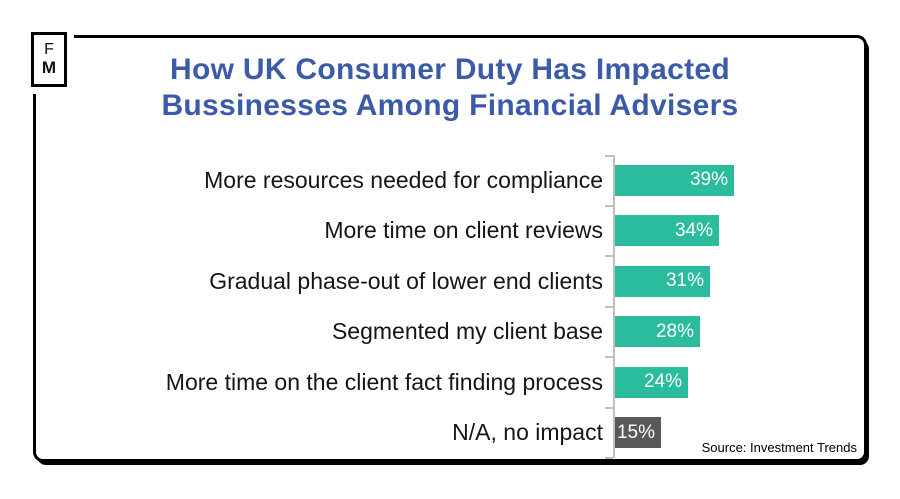 The image size is (900, 499). I want to click on chart-row: Segmented my client base 28%, so click(450, 332).